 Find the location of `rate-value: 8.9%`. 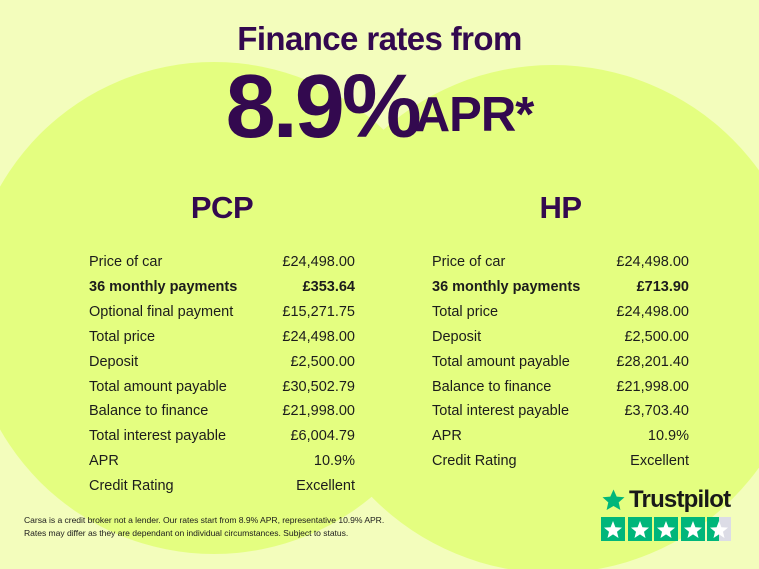

rate-value: 8.9% is located at coordinates (323, 107).